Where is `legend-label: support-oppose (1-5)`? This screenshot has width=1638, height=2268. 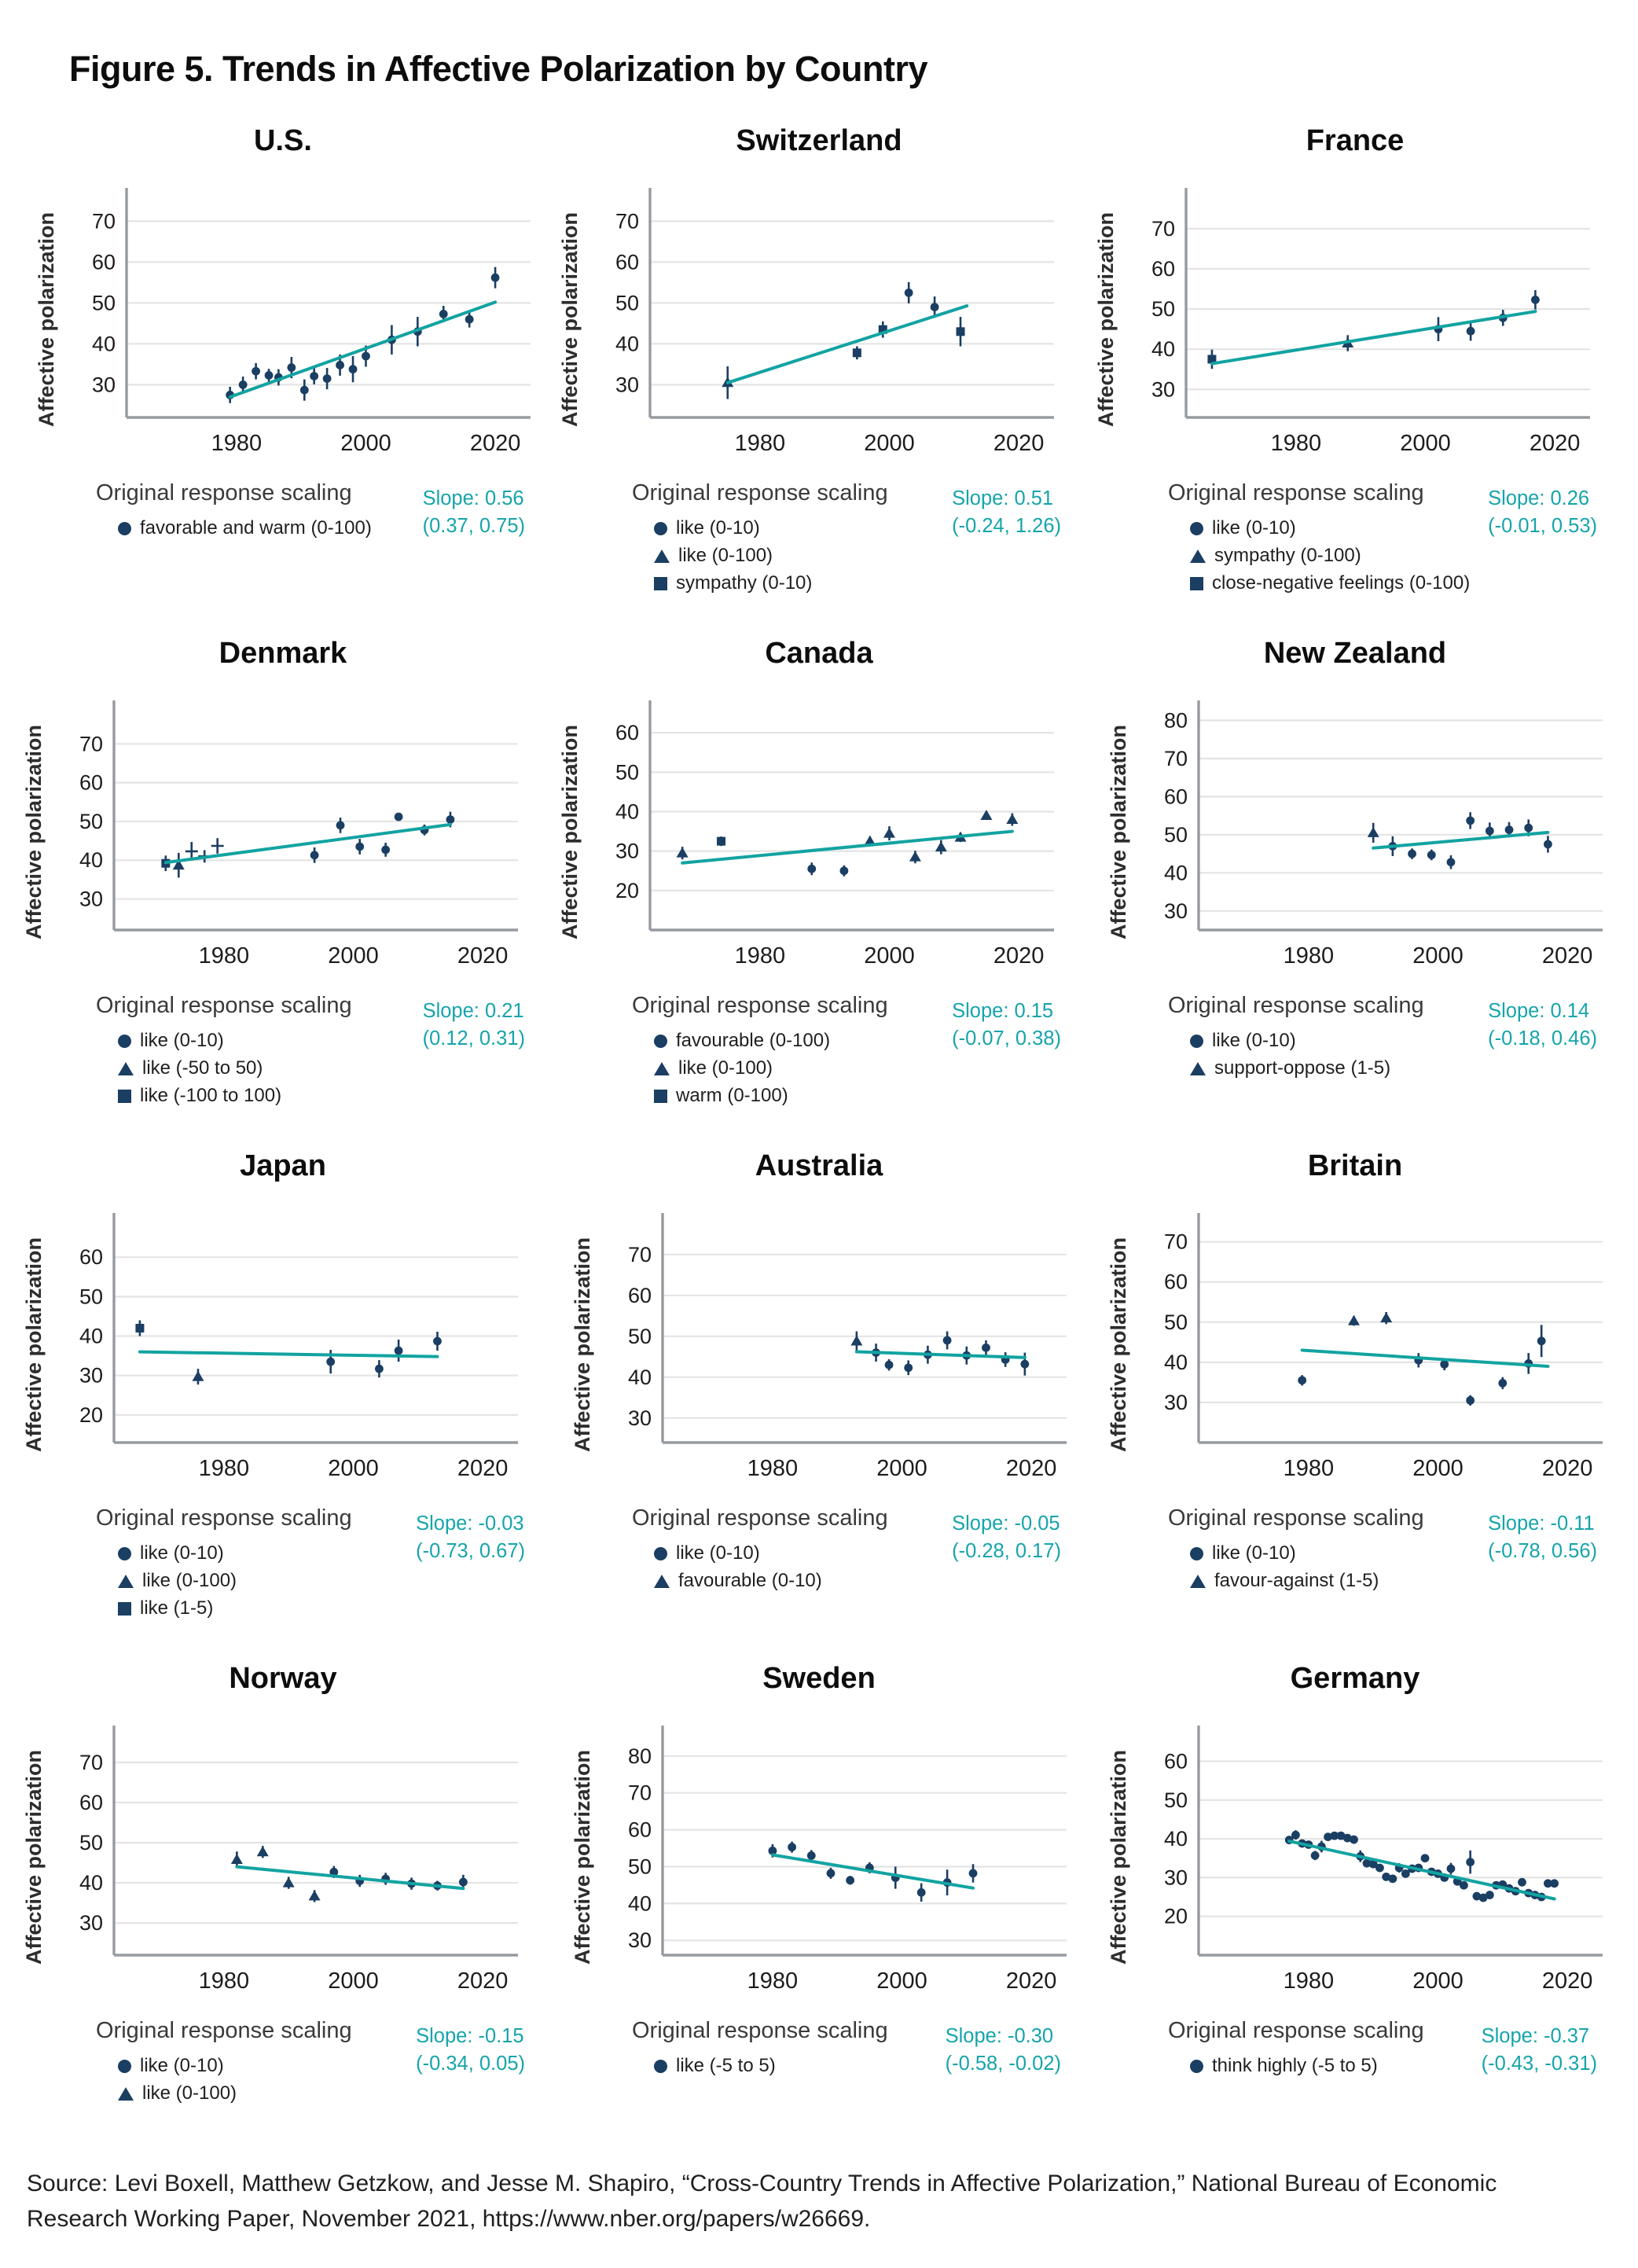
legend-label: support-oppose (1-5) is located at coordinates (1302, 1068).